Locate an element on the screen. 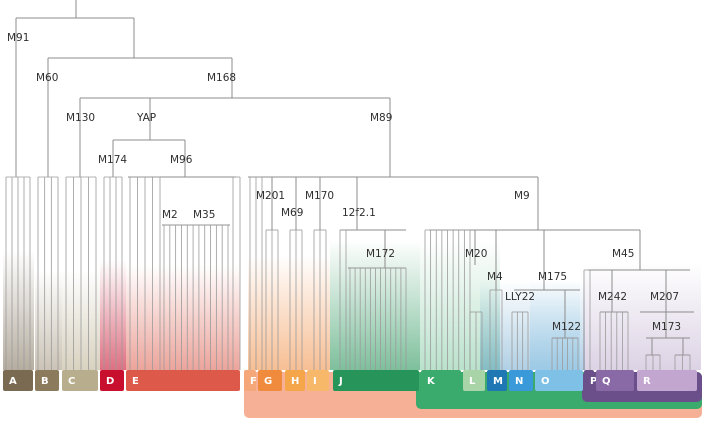 The image size is (708, 422). label-M168: M168 is located at coordinates (221, 78).